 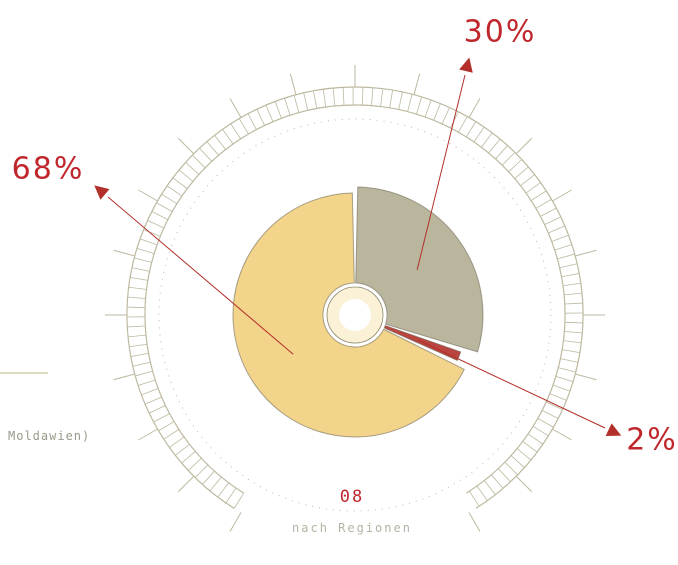 I want to click on number: 08, so click(x=352, y=497).